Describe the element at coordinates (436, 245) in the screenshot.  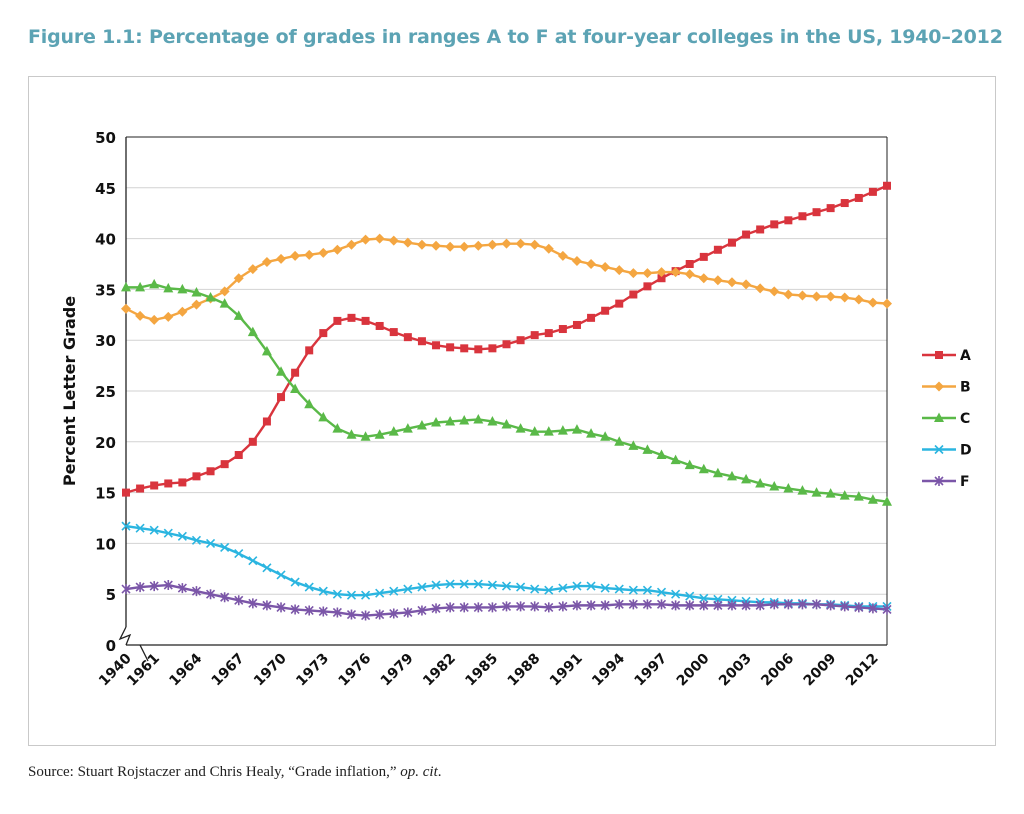
I see `point-B-1981` at that location.